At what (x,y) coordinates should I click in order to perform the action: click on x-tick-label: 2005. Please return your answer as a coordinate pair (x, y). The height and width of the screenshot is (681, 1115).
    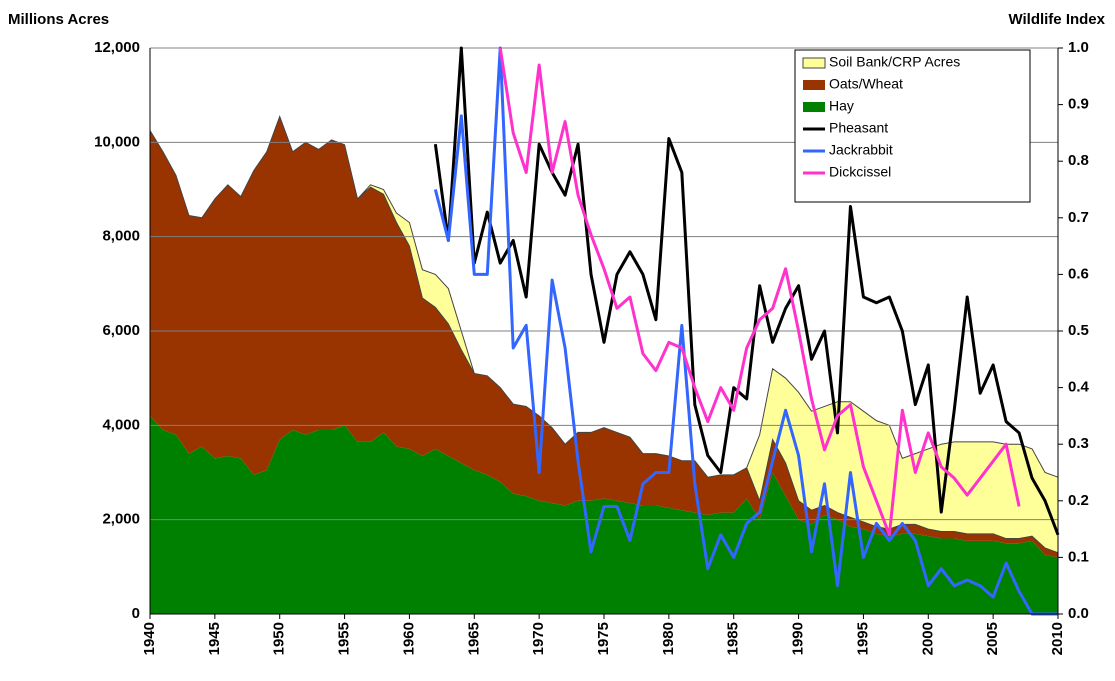
    Looking at the image, I should click on (992, 638).